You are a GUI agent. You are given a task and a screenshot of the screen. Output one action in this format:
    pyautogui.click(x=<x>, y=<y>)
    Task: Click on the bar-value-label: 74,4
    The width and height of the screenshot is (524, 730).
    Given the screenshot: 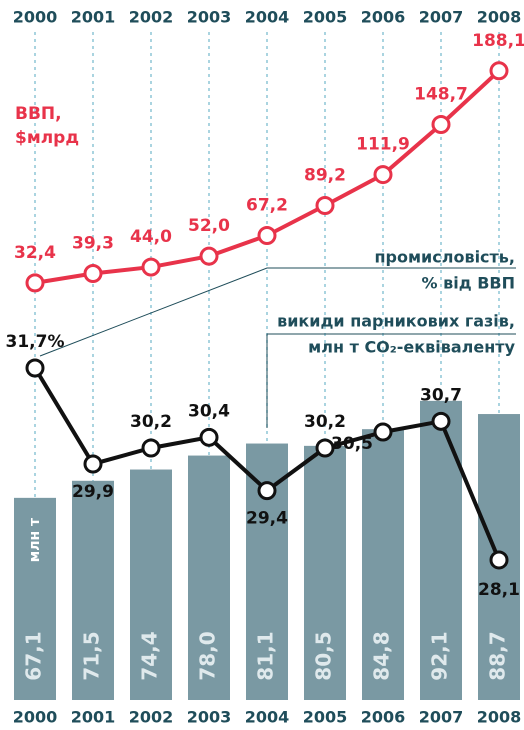 What is the action you would take?
    pyautogui.click(x=150, y=655)
    